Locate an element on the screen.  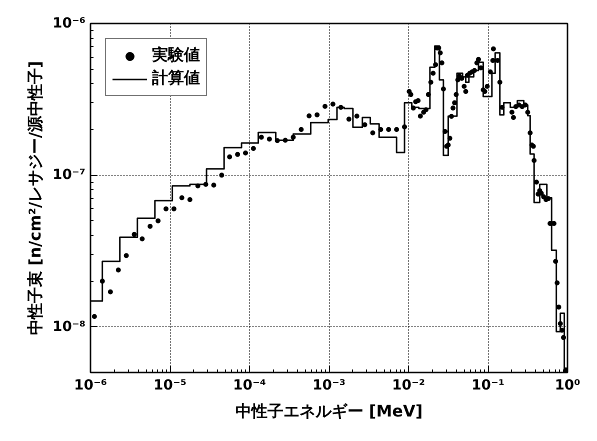
x-tick-label: 10⁻⁵ is located at coordinates (170, 386).